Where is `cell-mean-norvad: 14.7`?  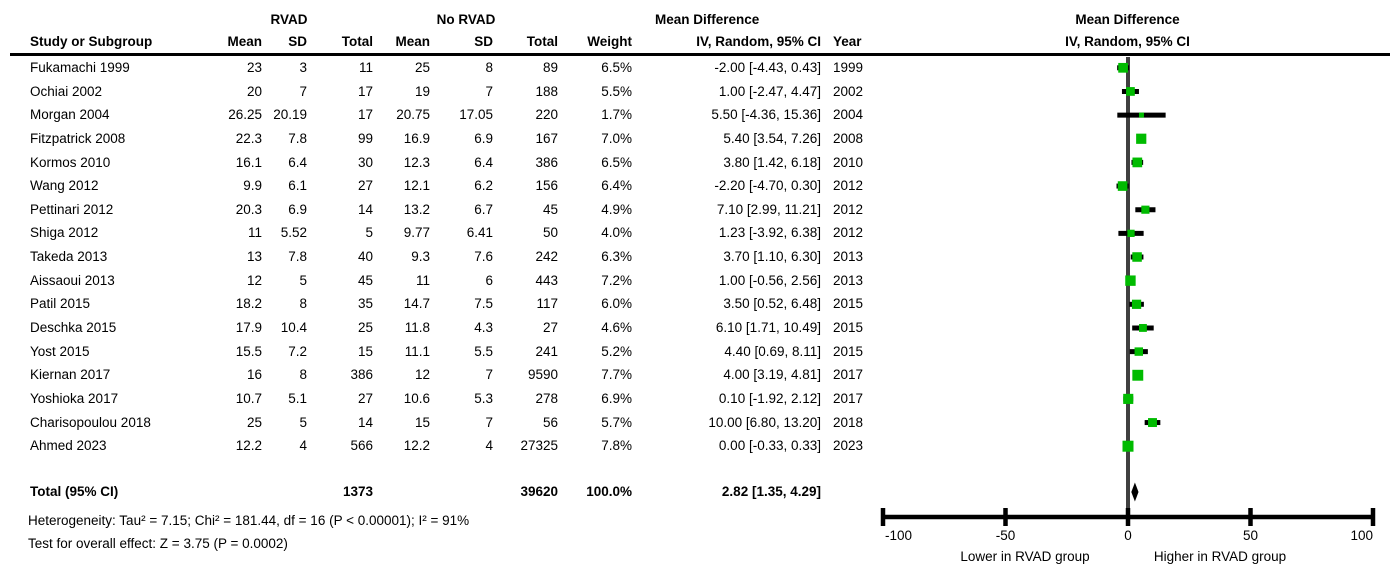 cell-mean-norvad: 14.7 is located at coordinates (416, 304).